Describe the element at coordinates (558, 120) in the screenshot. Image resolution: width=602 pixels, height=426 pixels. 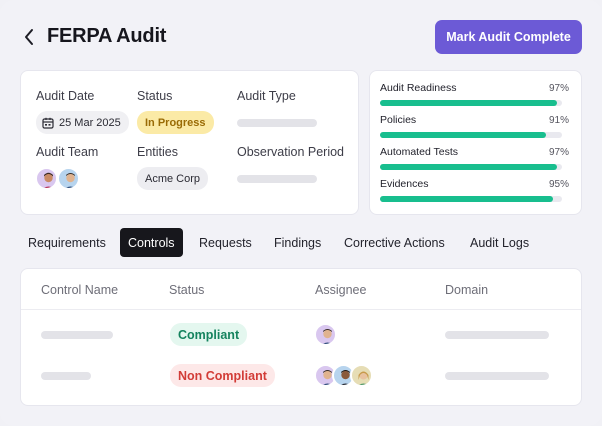
I see `metric-percent: 91%` at that location.